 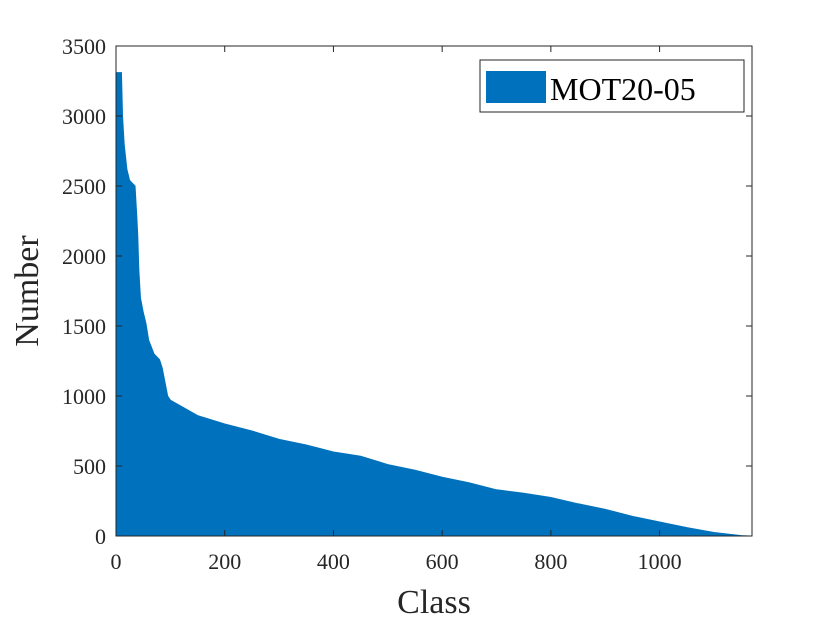 What do you see at coordinates (550, 561) in the screenshot?
I see `x-tick-label: 800` at bounding box center [550, 561].